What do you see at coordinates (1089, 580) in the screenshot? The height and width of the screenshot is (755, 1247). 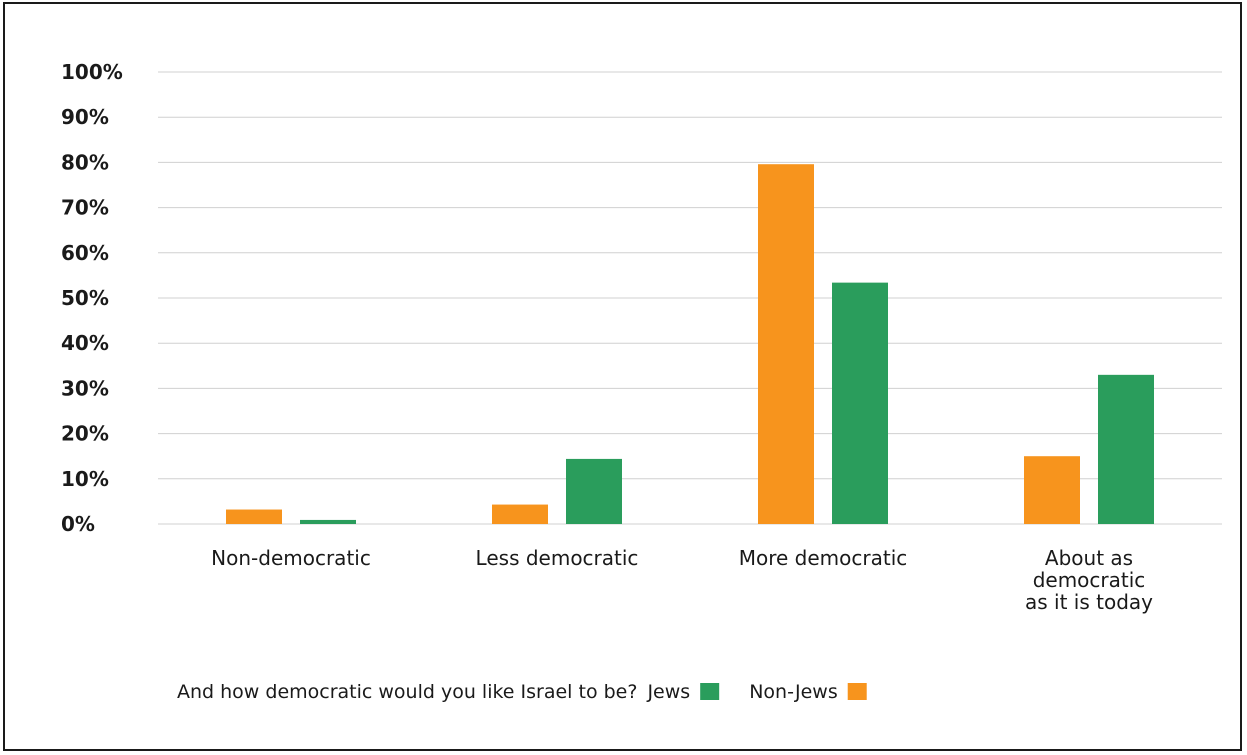 I see `x-tick-label: About as democratic as it is today` at bounding box center [1089, 580].